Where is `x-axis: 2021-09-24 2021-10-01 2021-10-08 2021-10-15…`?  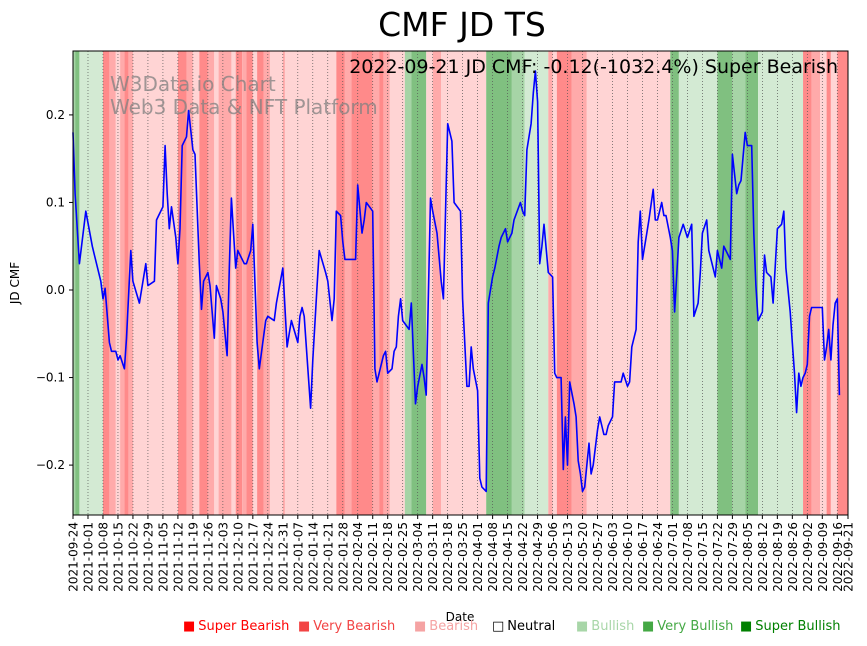
x-axis: 2021-09-24 2021-10-01 2021-10-08 2021-10-15… is located at coordinates (461, 553).